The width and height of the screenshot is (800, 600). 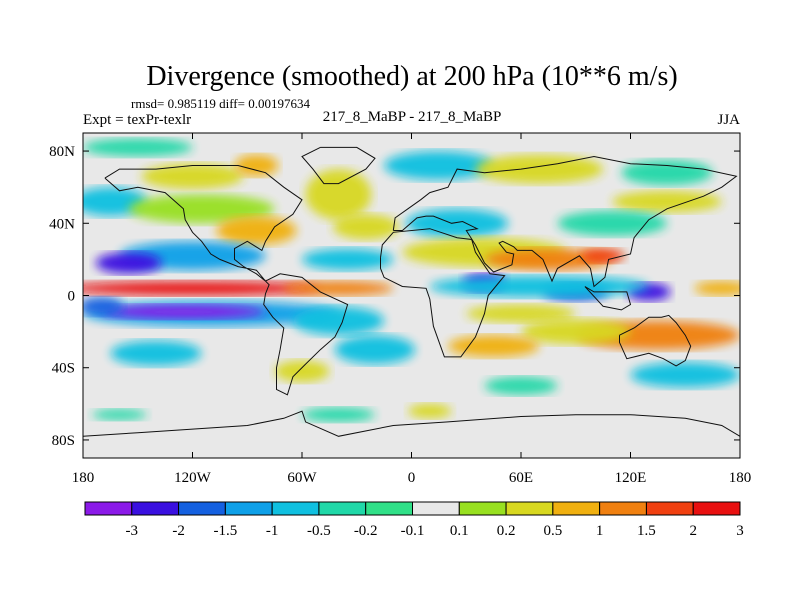 What do you see at coordinates (740, 531) in the screenshot?
I see `colorbar-label: 3` at bounding box center [740, 531].